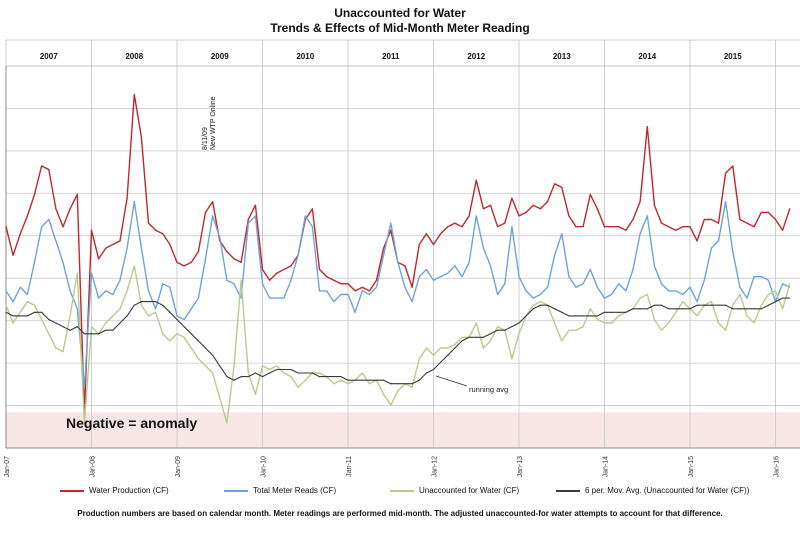 The height and width of the screenshot is (533, 800). Describe the element at coordinates (178, 467) in the screenshot. I see `x-tick-label: Jan-09` at that location.